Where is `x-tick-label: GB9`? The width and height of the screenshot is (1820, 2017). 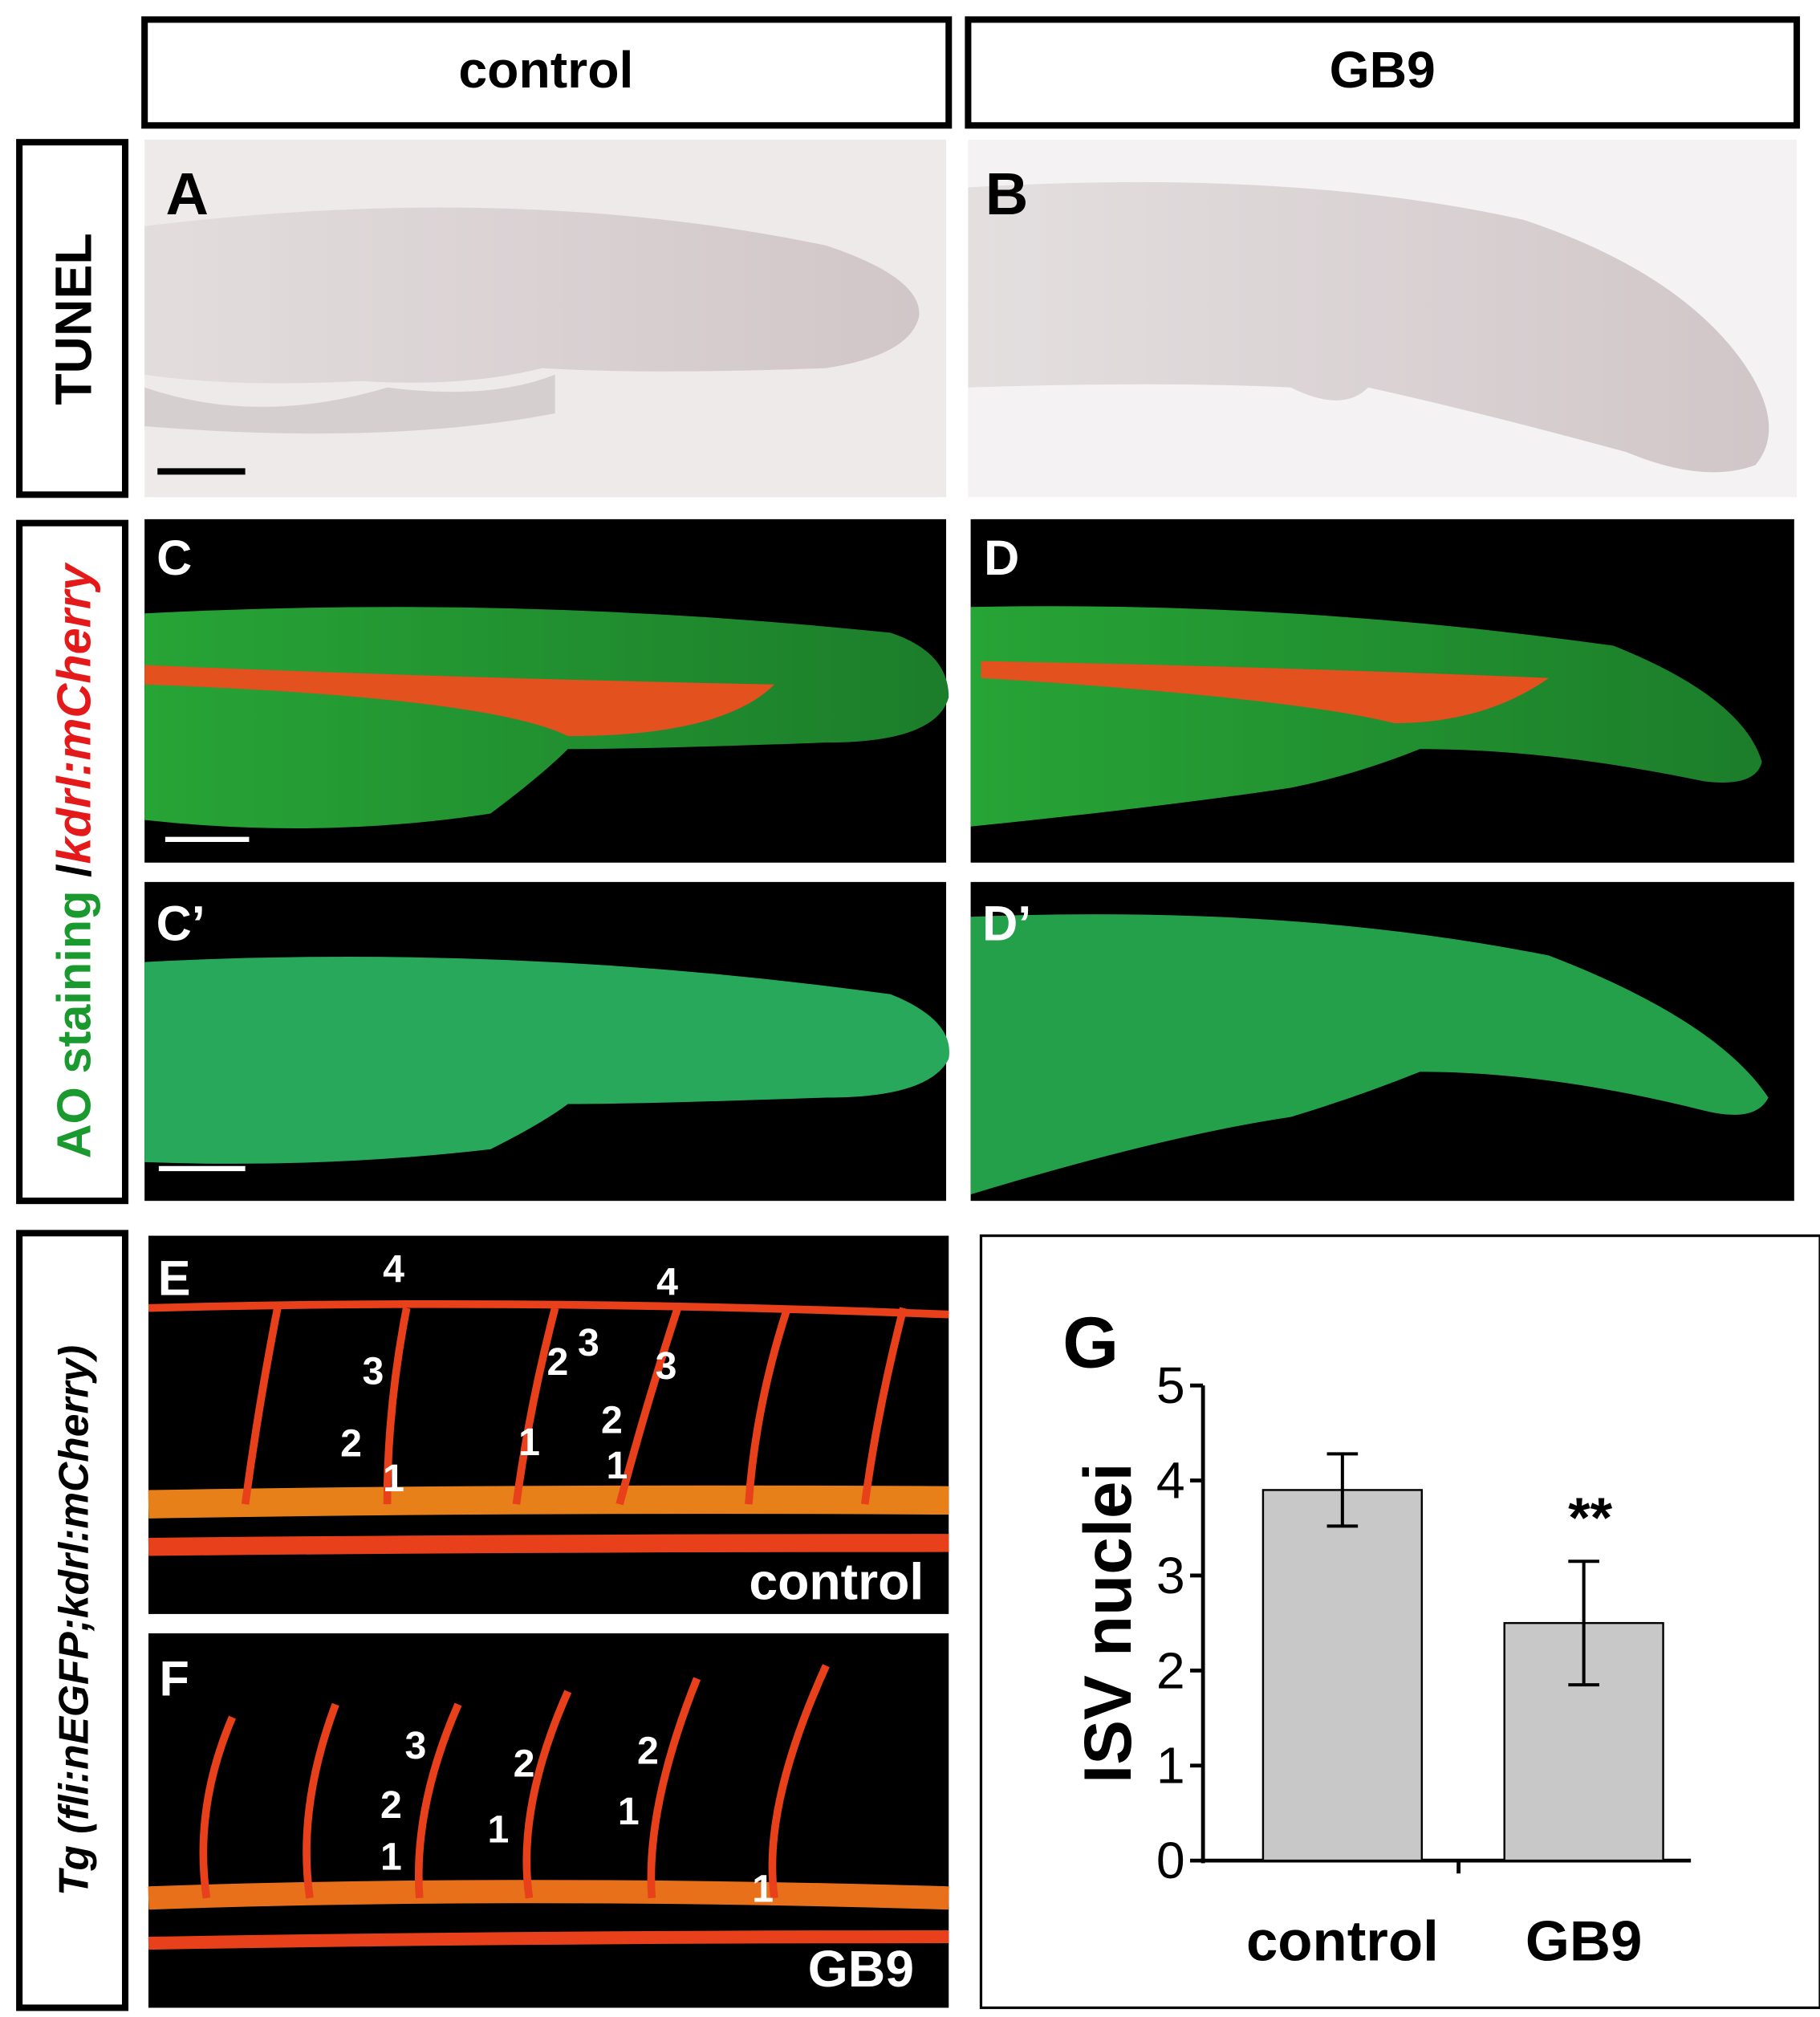 x-tick-label: GB9 is located at coordinates (1584, 1940).